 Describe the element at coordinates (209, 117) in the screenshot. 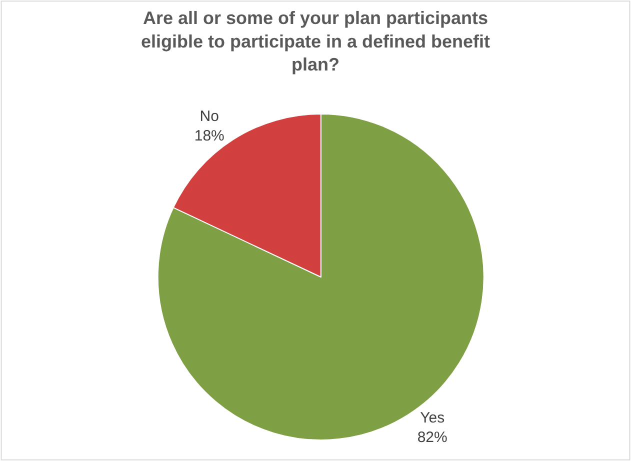

I see `slice-label: No` at that location.